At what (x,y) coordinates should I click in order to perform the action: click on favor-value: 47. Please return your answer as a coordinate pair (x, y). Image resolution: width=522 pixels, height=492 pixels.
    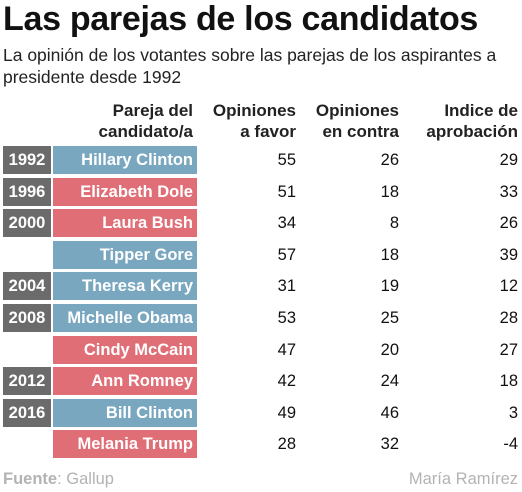
    Looking at the image, I should click on (286, 349).